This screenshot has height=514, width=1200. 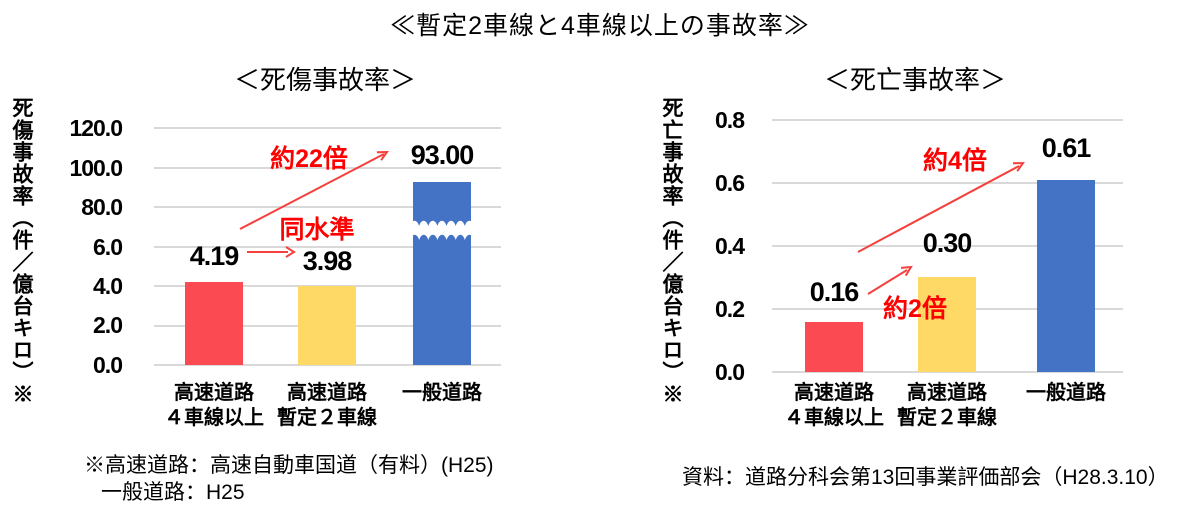 What do you see at coordinates (1066, 148) in the screenshot?
I see `value-label: 0.61` at bounding box center [1066, 148].